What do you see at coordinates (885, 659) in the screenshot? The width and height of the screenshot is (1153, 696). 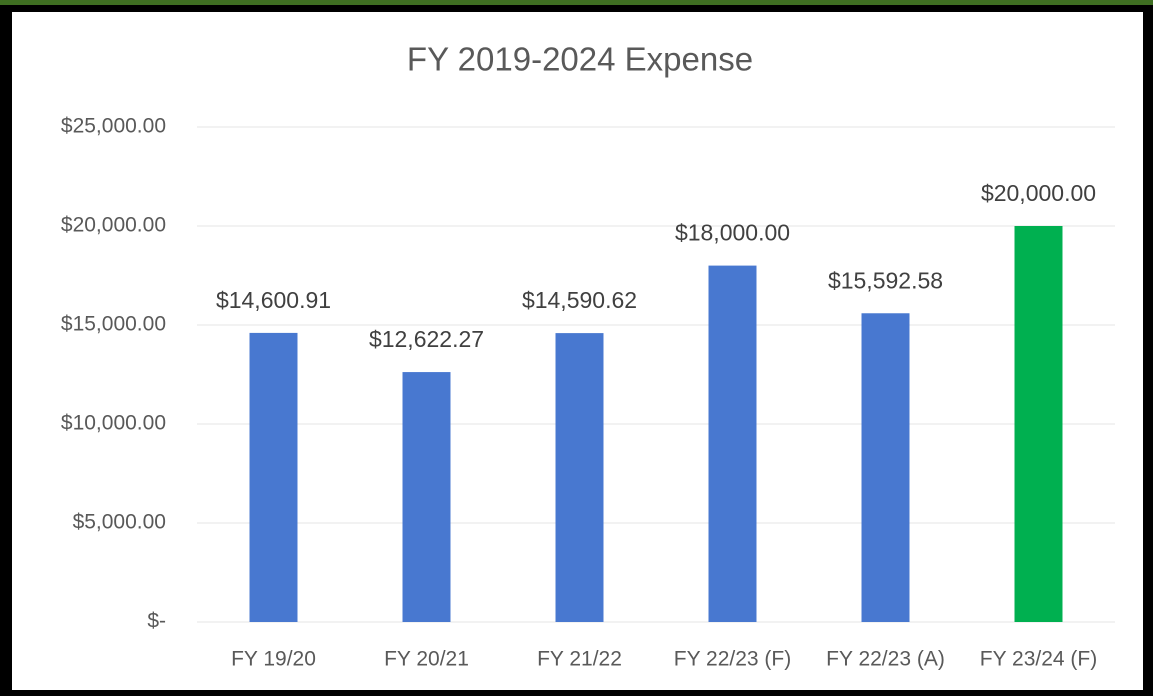 I see `x-tick-label: FY 22/23 (A)` at bounding box center [885, 659].